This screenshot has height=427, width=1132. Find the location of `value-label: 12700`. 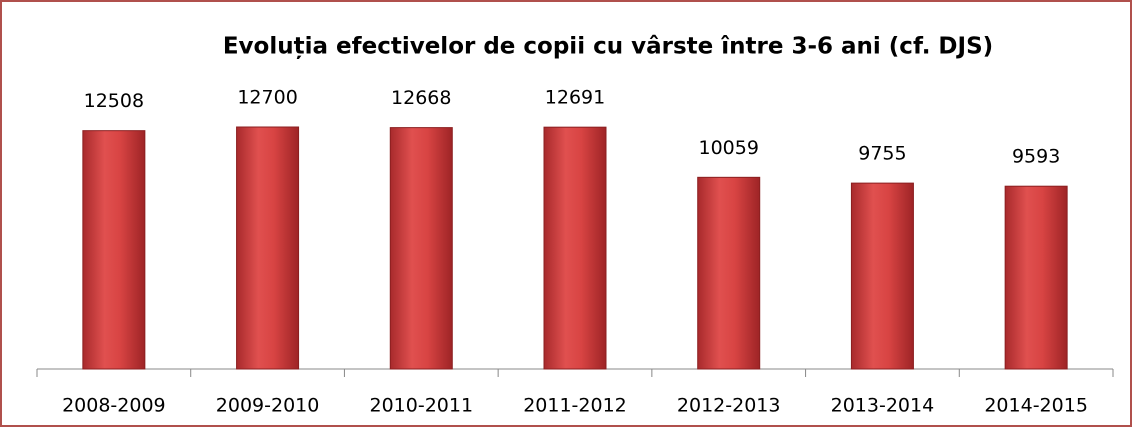

value-label: 12700 is located at coordinates (267, 98).